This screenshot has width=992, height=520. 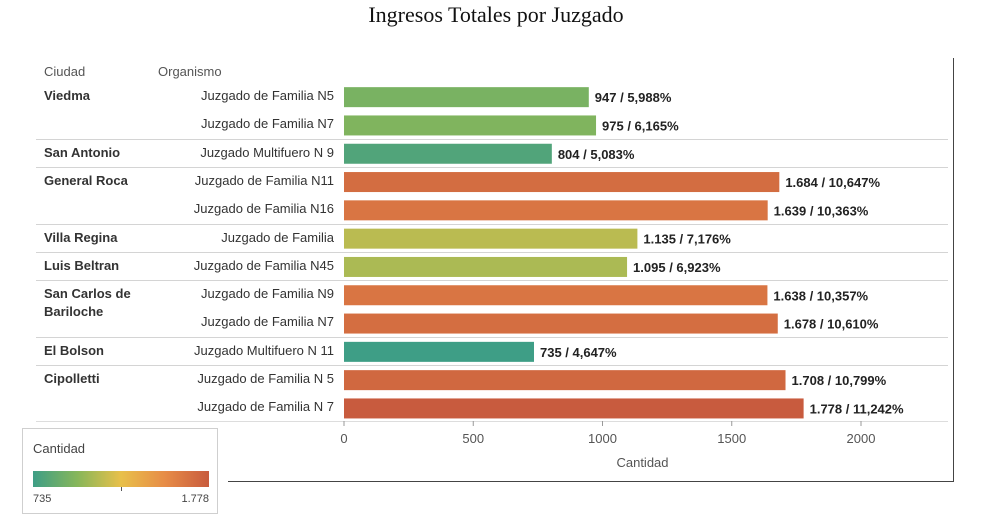 What do you see at coordinates (65, 71) in the screenshot?
I see `column-header-city: Ciudad` at bounding box center [65, 71].